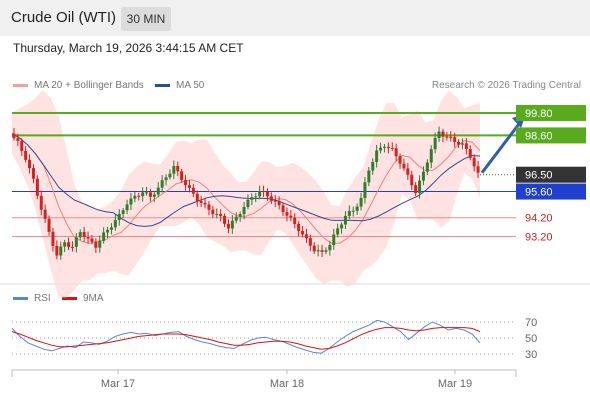 This screenshot has width=590, height=400. I want to click on level-tag-93-20: 93.20, so click(539, 237).